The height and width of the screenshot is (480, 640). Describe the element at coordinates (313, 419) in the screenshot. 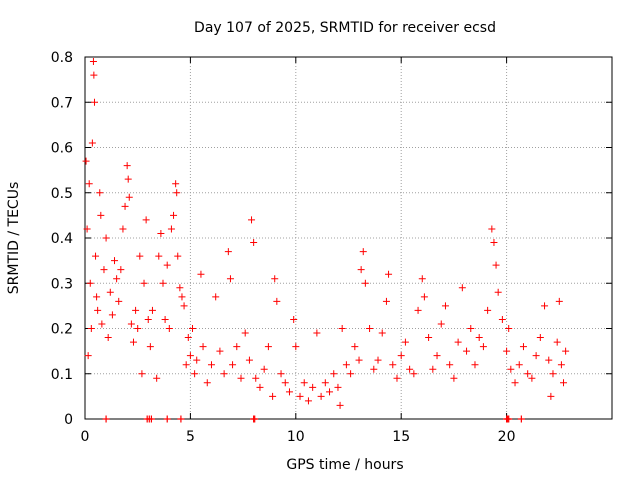

I see `zero-marks` at that location.